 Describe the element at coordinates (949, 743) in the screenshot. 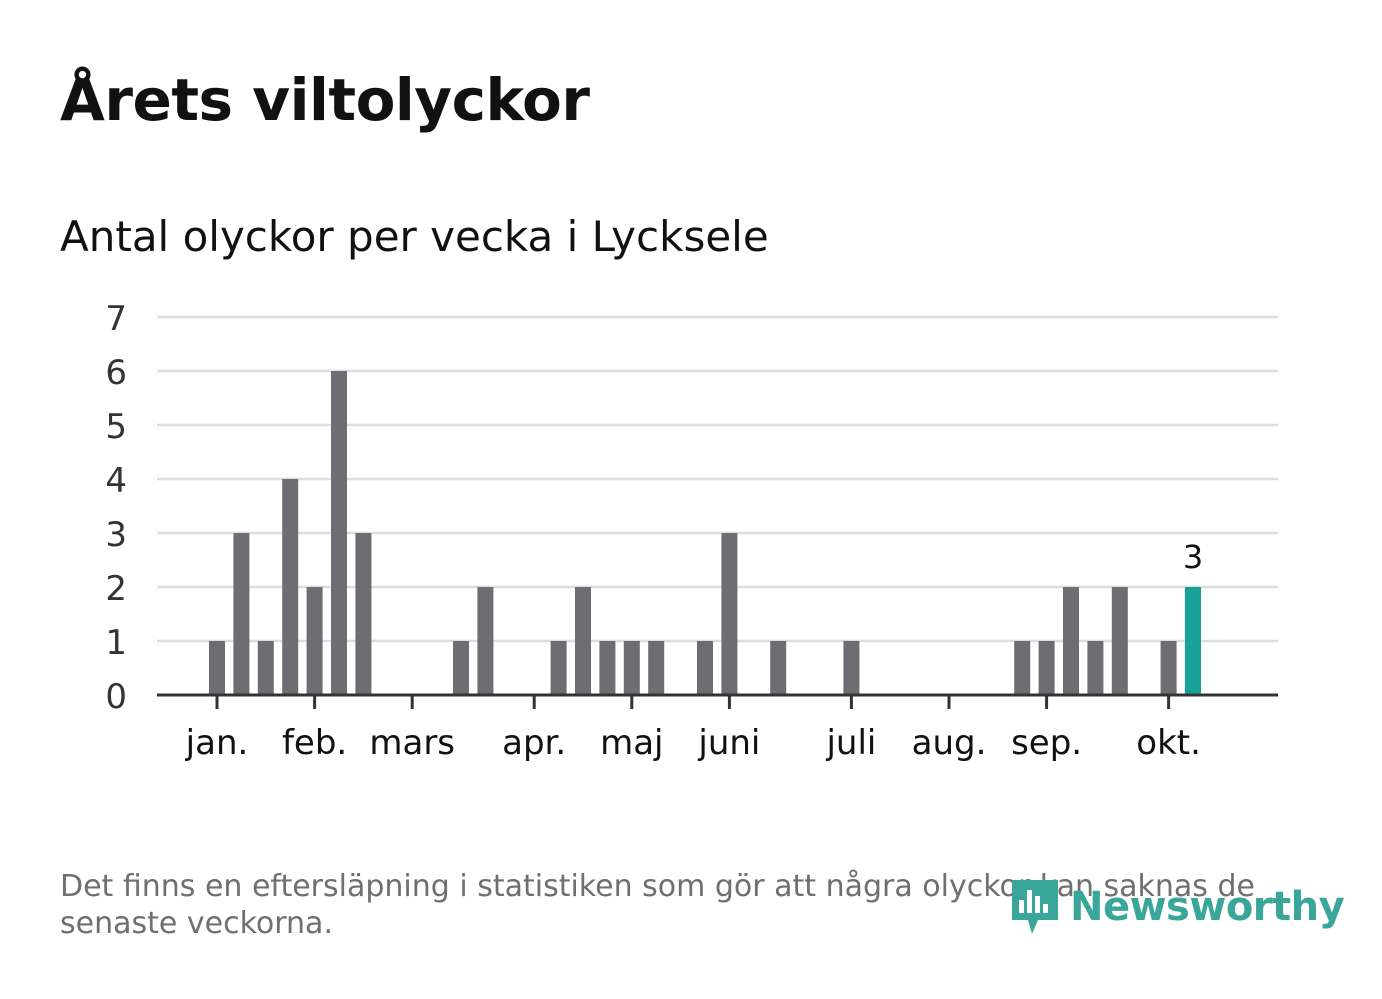

I see `x-tick-label: aug.` at that location.